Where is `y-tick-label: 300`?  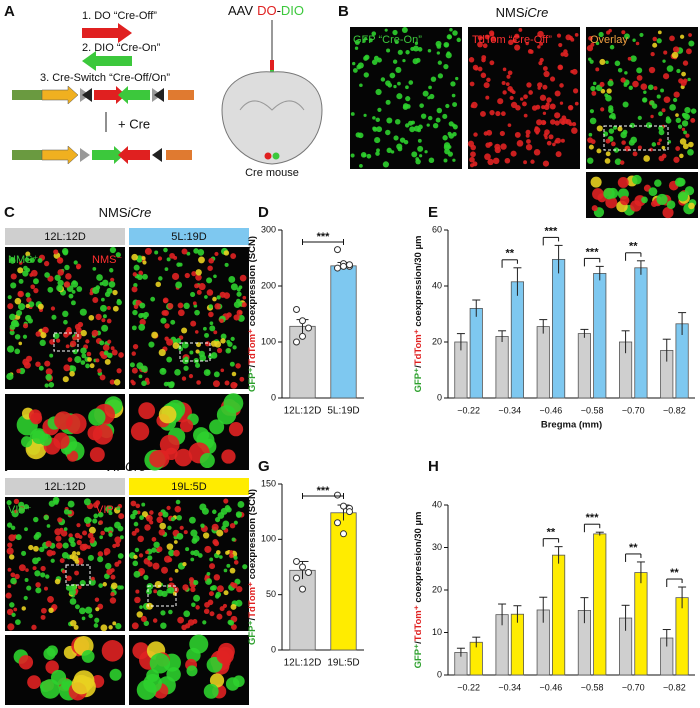 y-tick-label: 300 is located at coordinates (268, 229).